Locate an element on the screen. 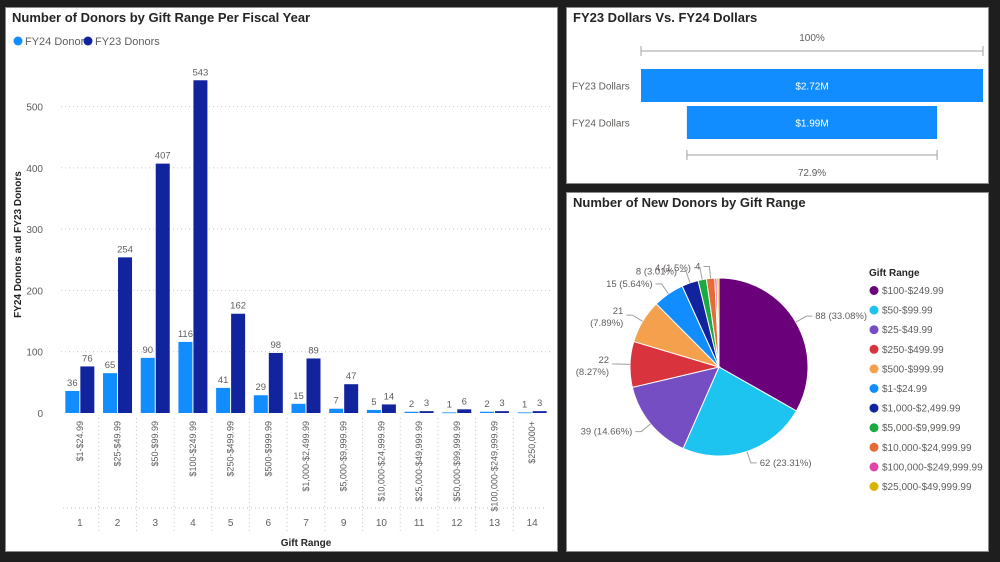 The image size is (1000, 562). data-label-fy23: 407 is located at coordinates (163, 156).